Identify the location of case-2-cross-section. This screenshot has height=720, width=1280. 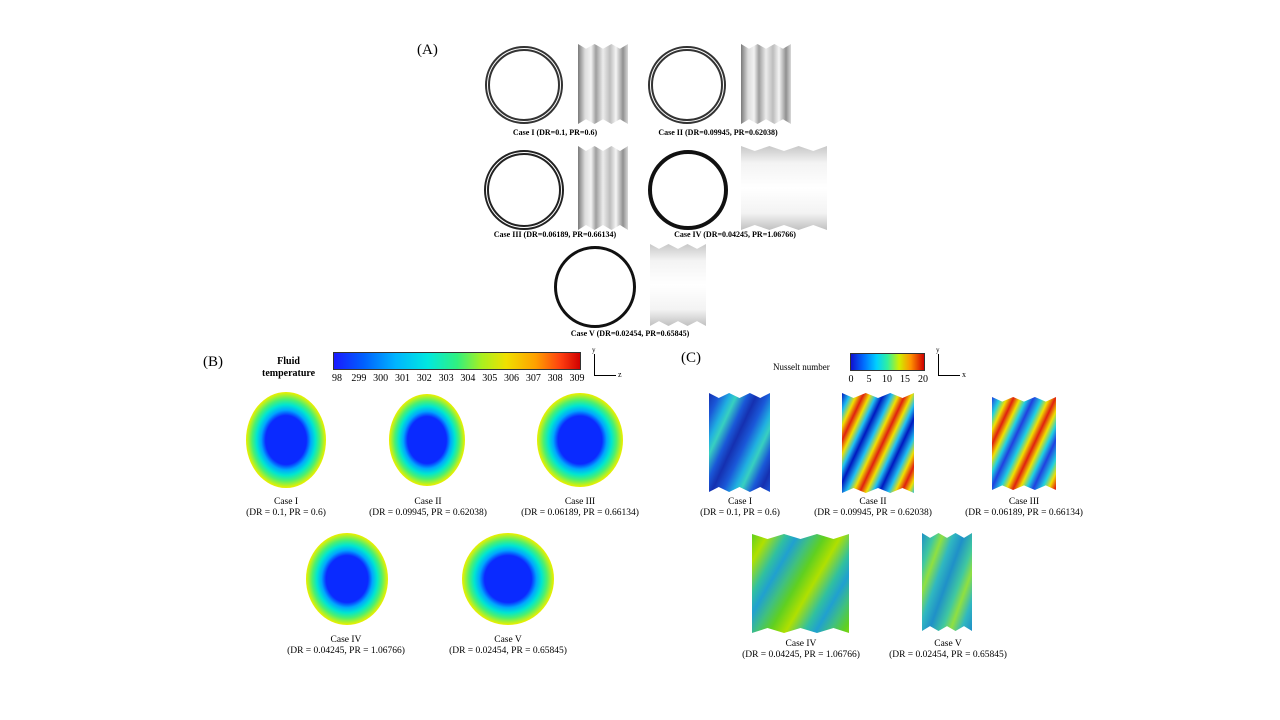
(687, 85).